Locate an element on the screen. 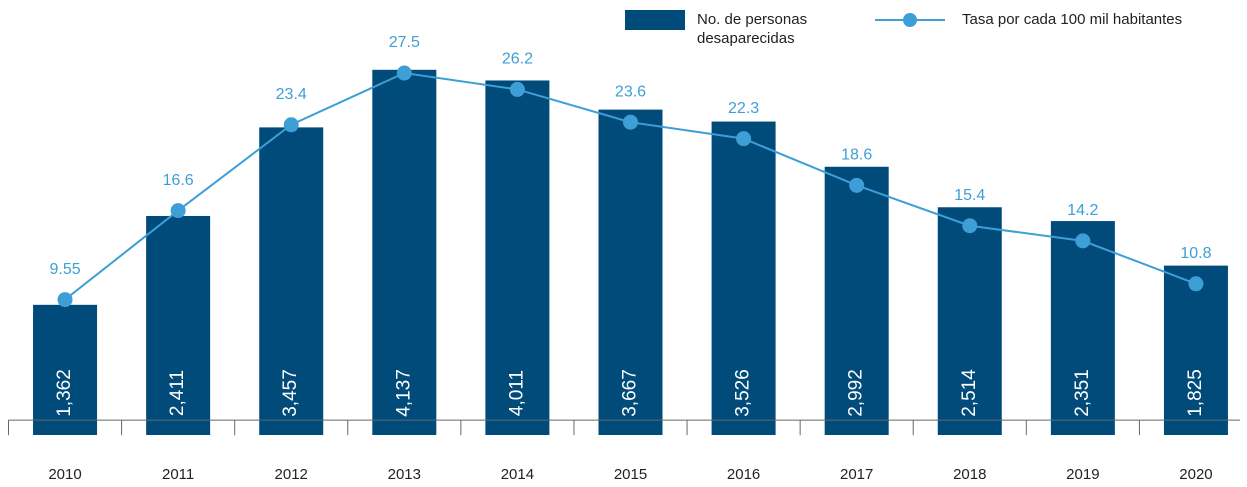  bar-value-label: 3,457 is located at coordinates (290, 393).